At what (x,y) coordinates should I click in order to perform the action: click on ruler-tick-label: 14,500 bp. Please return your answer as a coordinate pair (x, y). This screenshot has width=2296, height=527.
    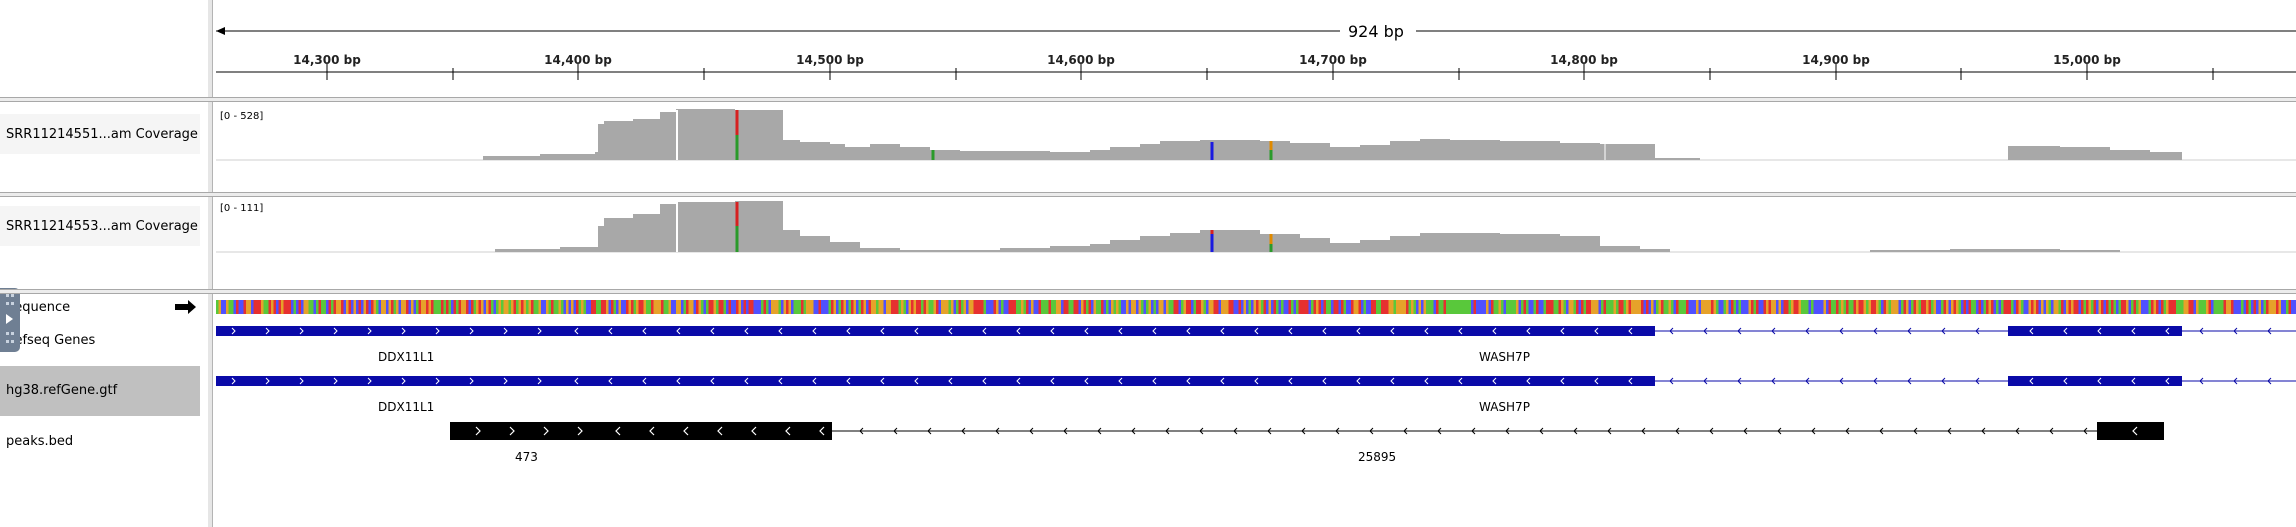
    Looking at the image, I should click on (830, 60).